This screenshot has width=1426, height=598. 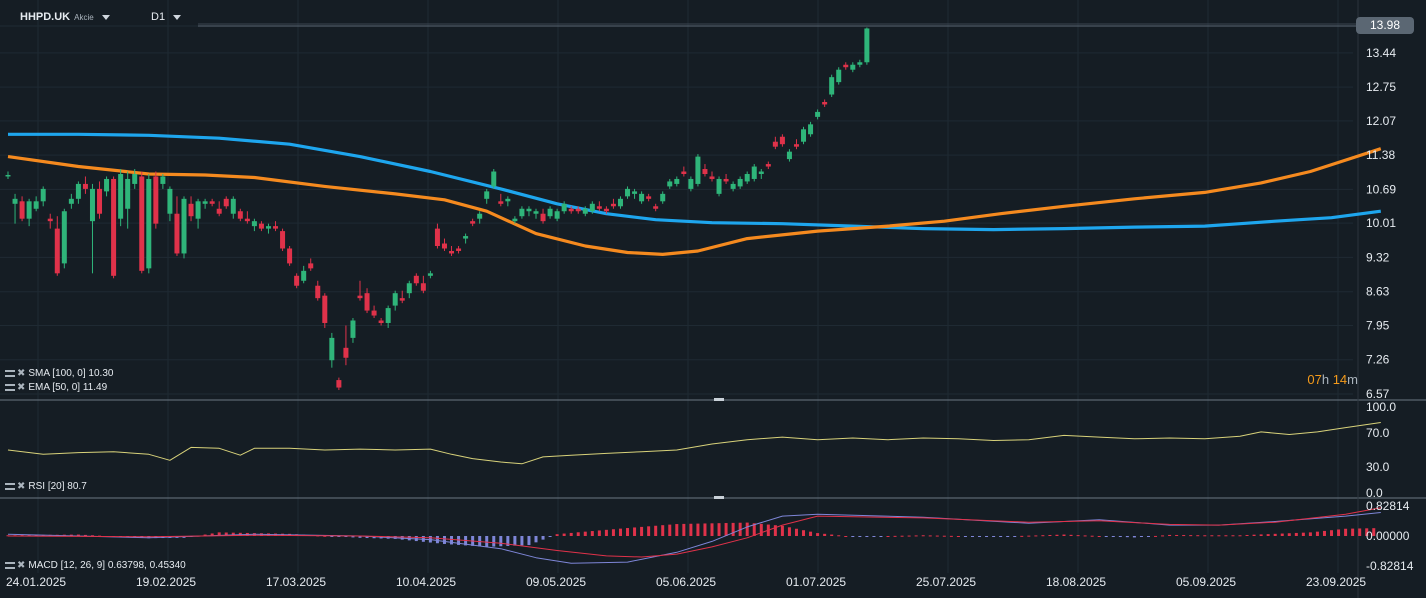 I want to click on price-axis-label: 7.26, so click(x=1378, y=360).